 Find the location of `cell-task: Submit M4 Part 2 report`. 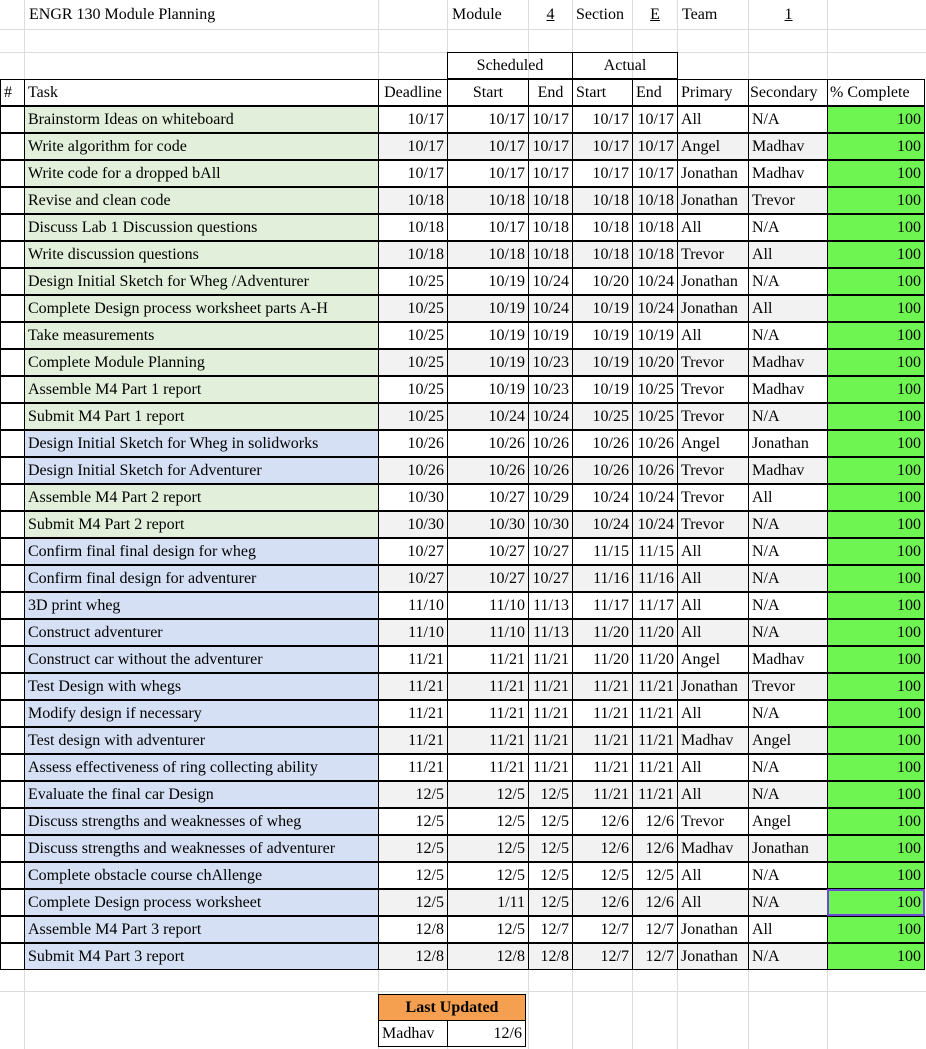

cell-task: Submit M4 Part 2 report is located at coordinates (201, 524).